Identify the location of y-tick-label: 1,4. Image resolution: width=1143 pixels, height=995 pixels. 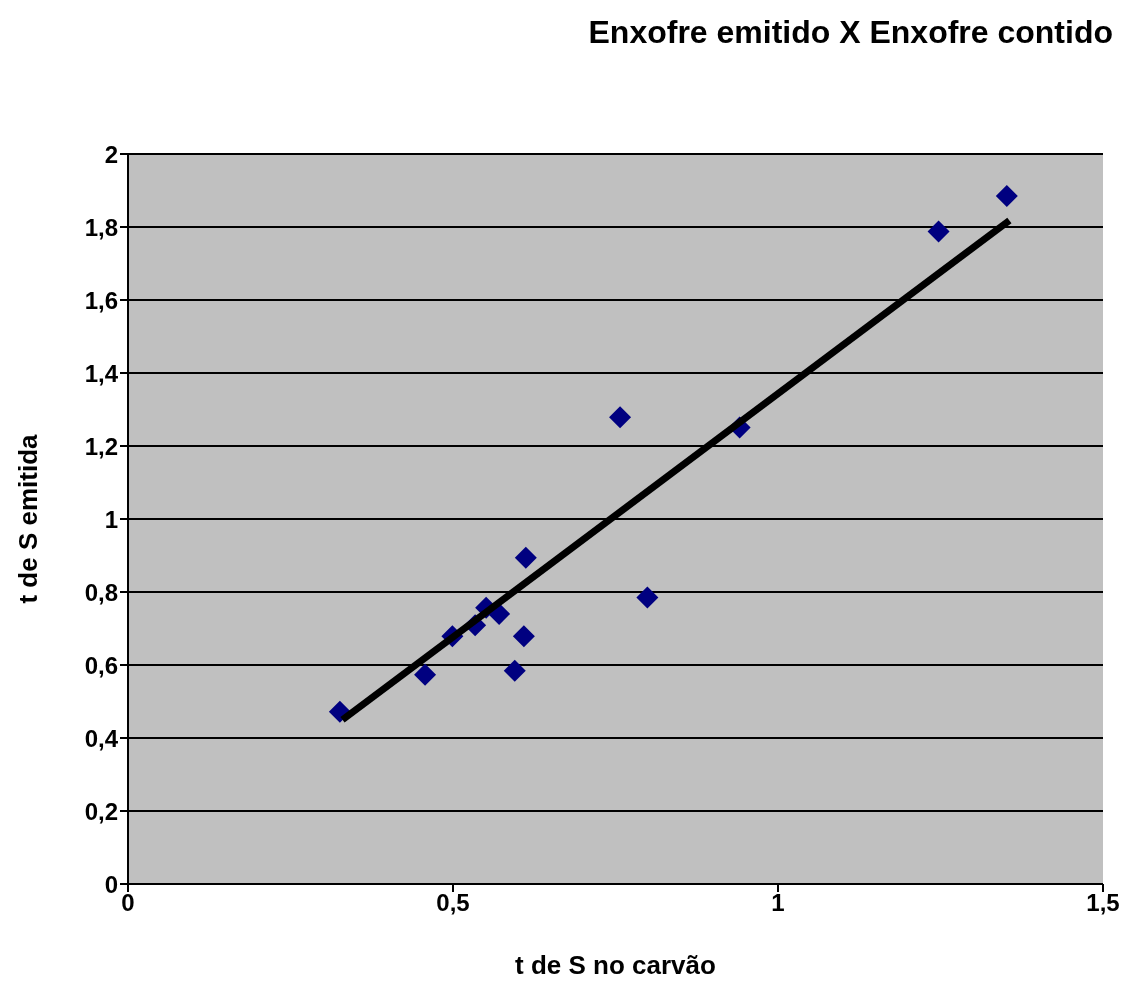
(101, 373).